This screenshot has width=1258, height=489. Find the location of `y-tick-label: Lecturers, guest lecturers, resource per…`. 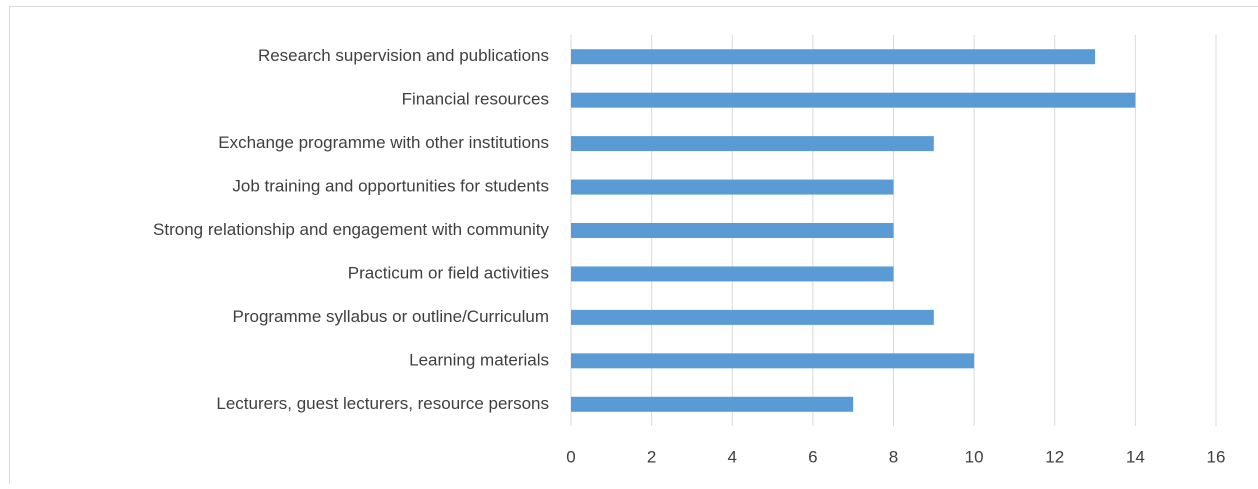

y-tick-label: Lecturers, guest lecturers, resource per… is located at coordinates (382, 403).